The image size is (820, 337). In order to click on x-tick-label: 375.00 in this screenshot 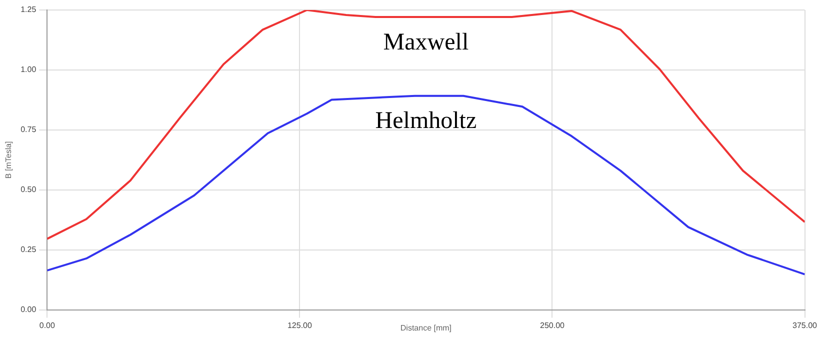, I will do `click(805, 325)`.